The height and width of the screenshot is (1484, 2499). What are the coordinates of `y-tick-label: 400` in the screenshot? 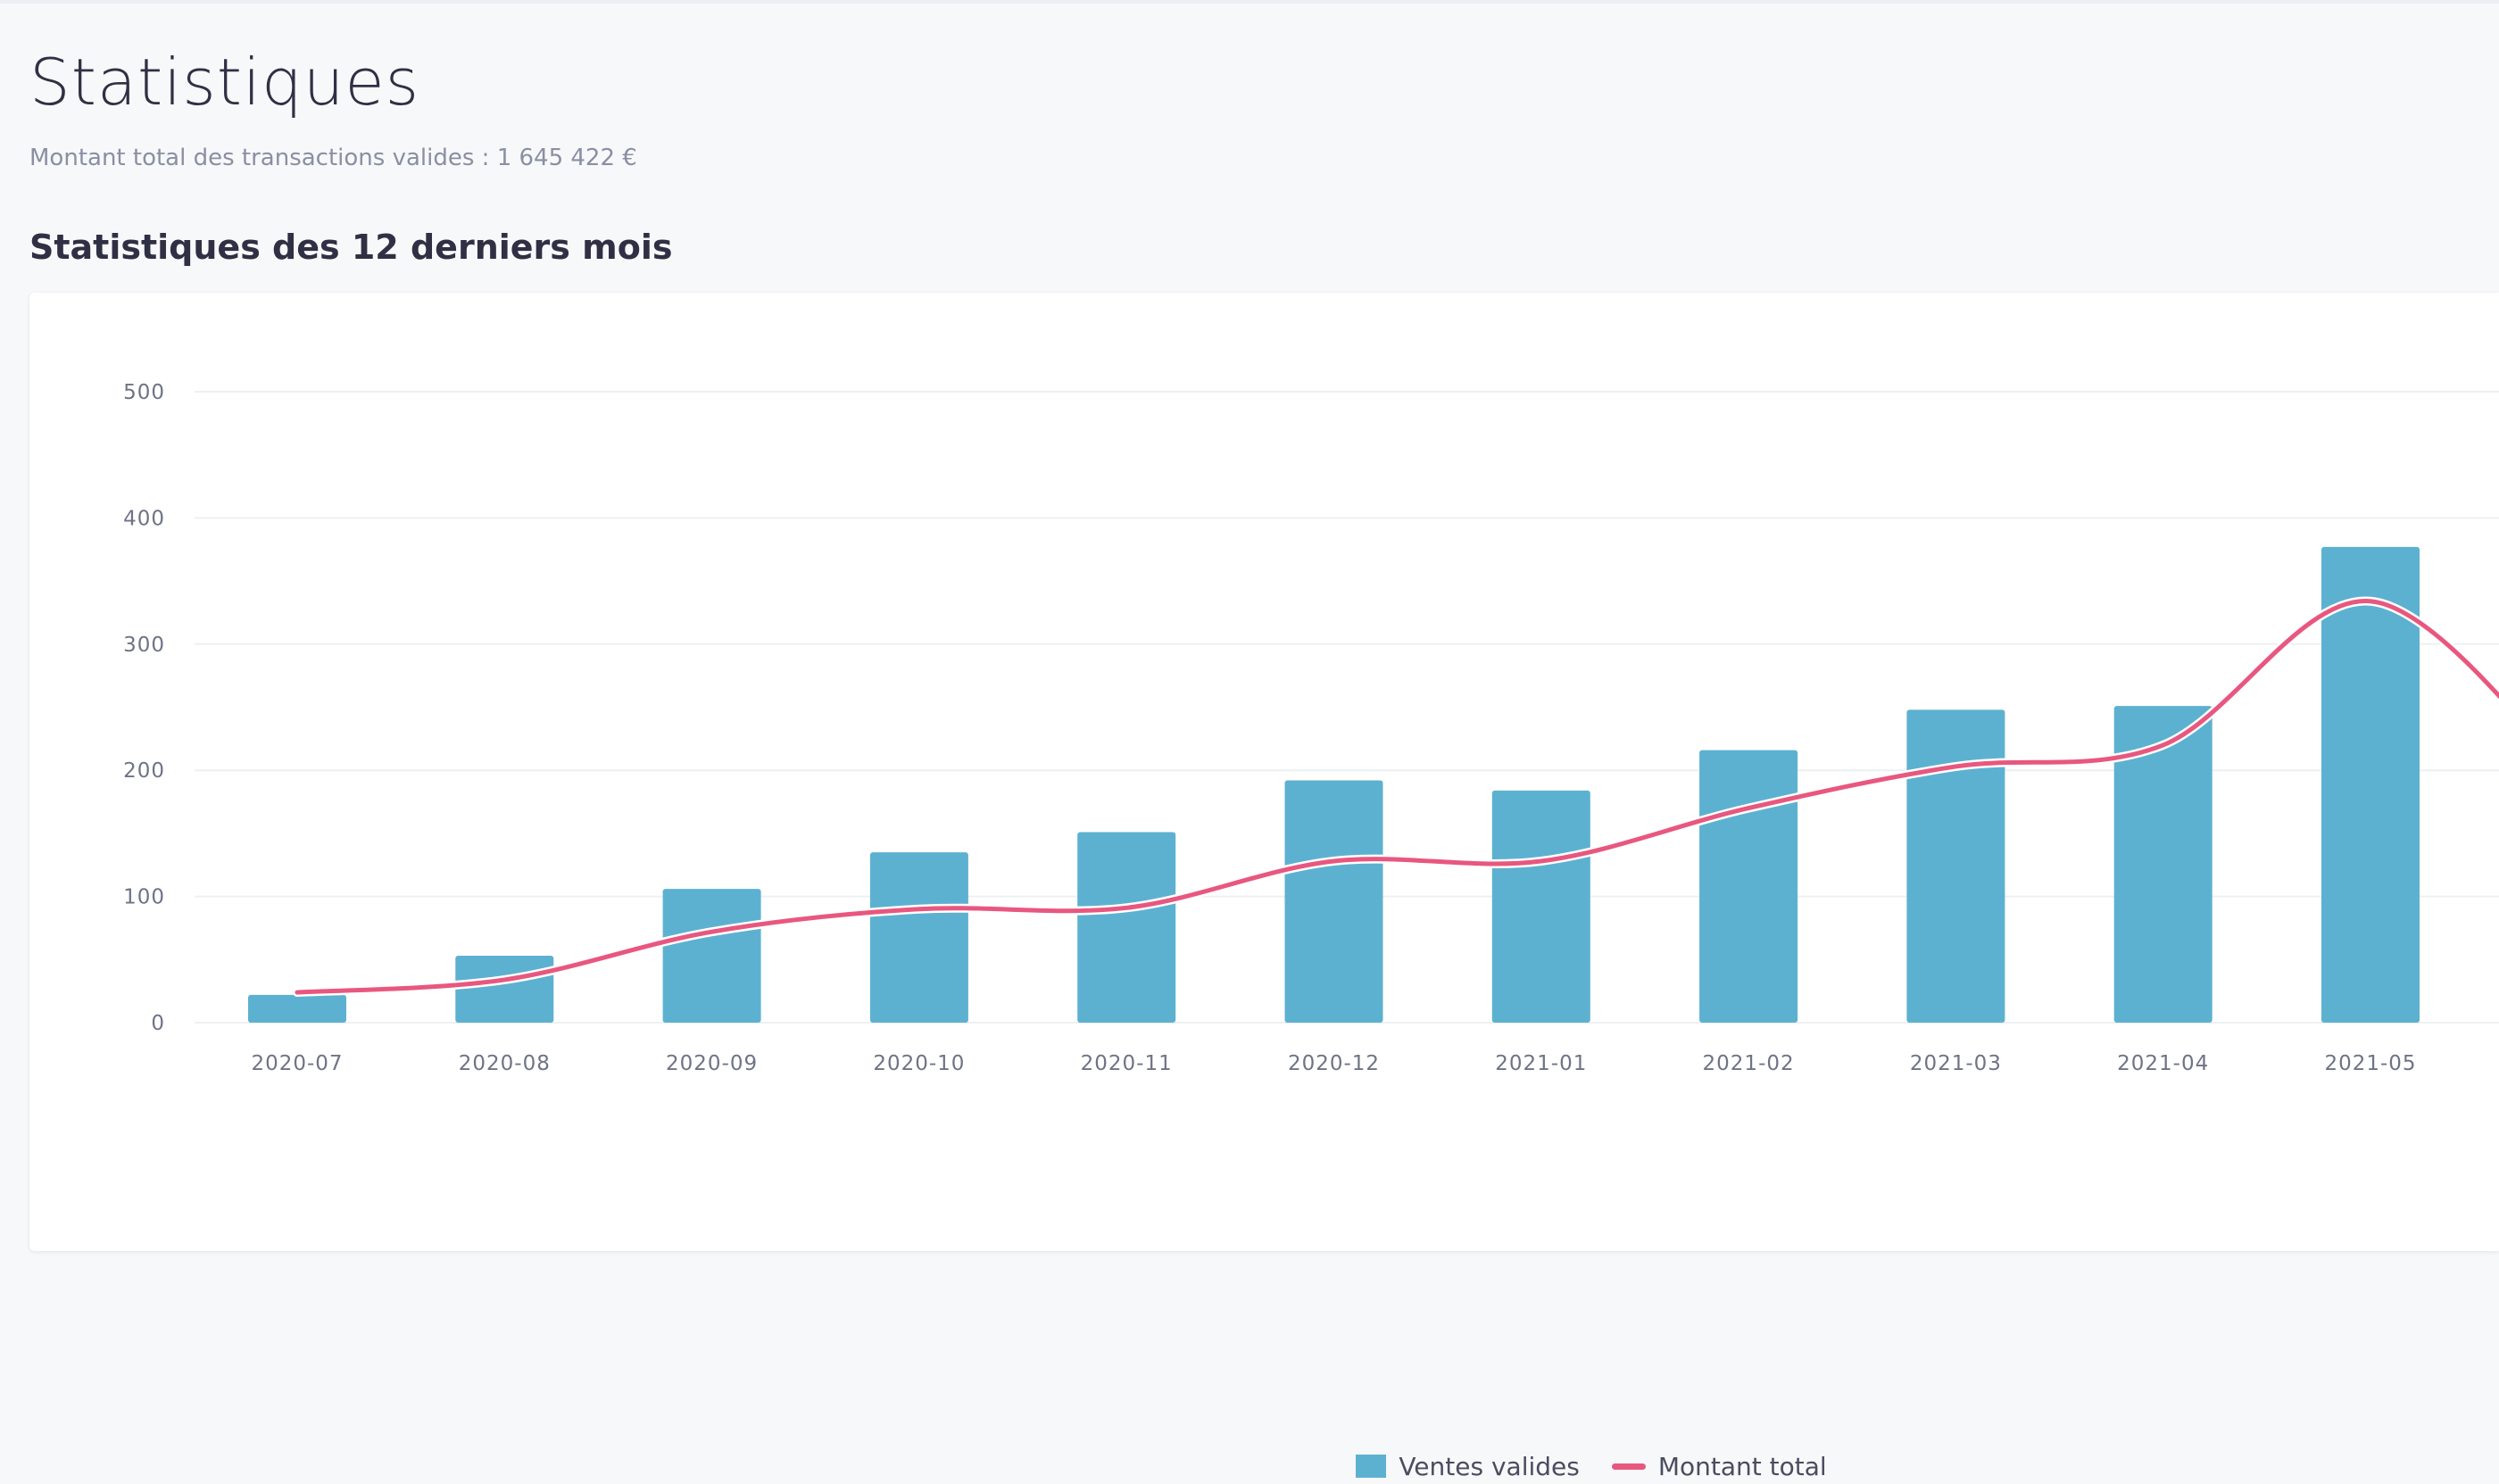 It's located at (144, 518).